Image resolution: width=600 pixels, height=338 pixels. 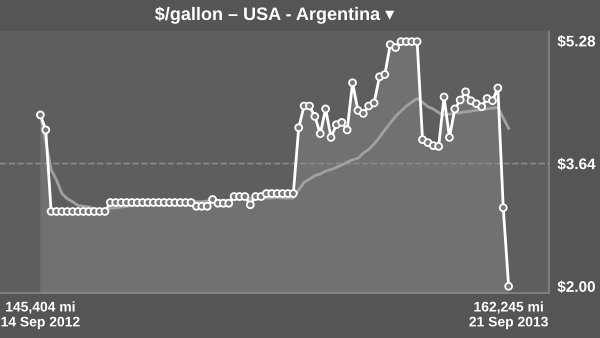 What do you see at coordinates (577, 164) in the screenshot?
I see `y-tick-label: $3.64` at bounding box center [577, 164].